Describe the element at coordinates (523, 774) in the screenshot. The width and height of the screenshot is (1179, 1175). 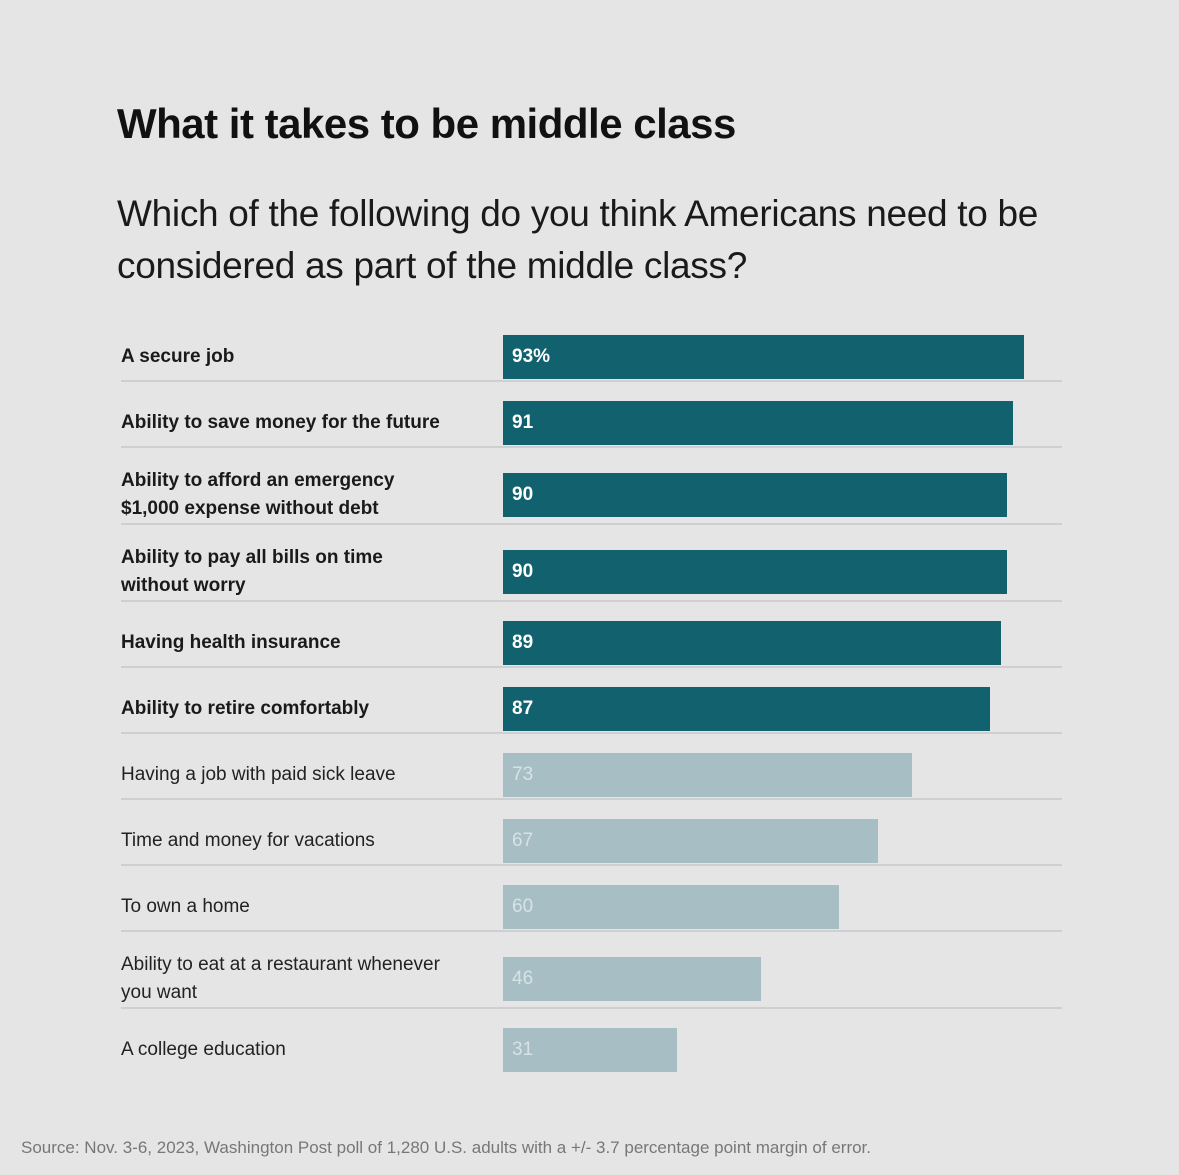
I see `data-label: 73` at that location.